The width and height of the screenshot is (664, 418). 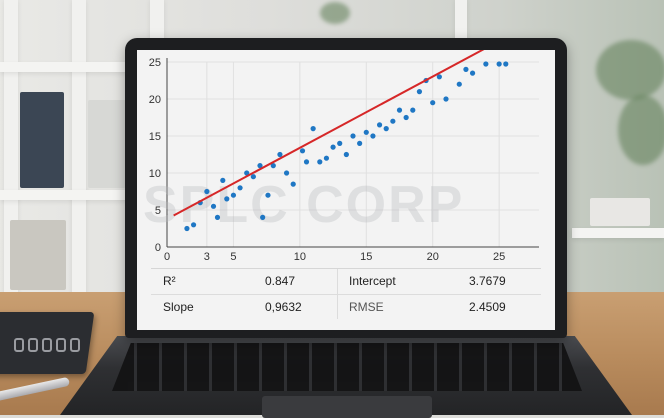 What do you see at coordinates (158, 248) in the screenshot?
I see `y-tick-label: 0` at bounding box center [158, 248].